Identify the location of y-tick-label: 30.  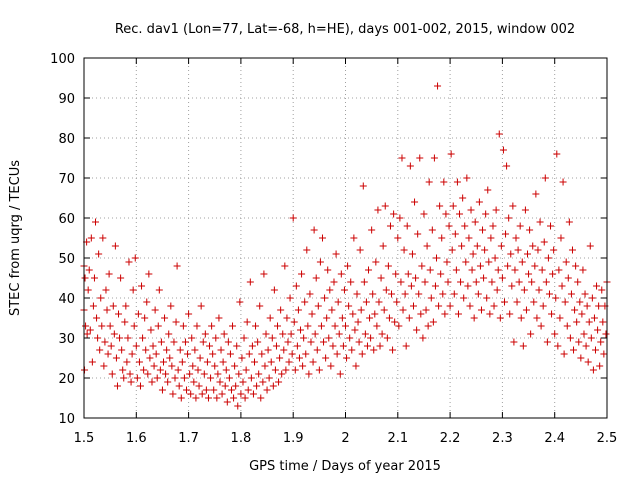
(66, 339).